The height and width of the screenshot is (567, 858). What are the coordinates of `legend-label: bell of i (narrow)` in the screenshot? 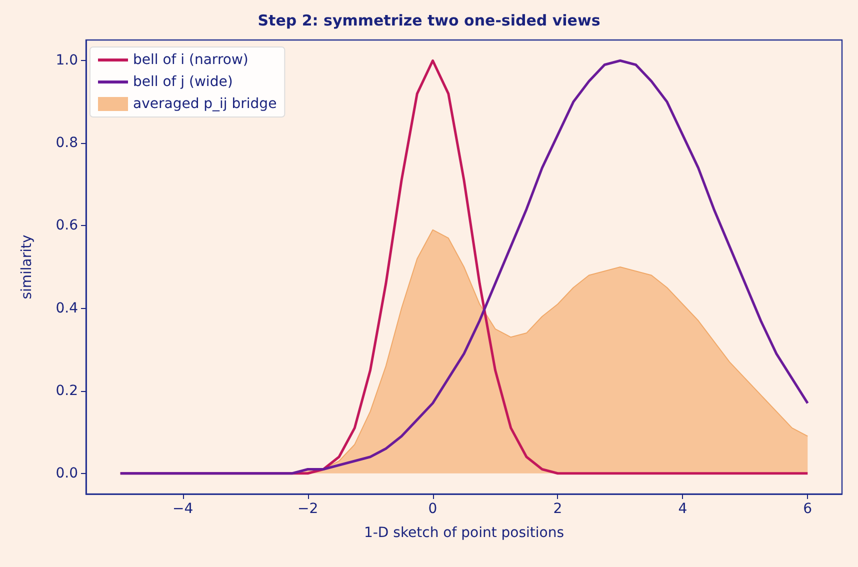 It's located at (190, 60).